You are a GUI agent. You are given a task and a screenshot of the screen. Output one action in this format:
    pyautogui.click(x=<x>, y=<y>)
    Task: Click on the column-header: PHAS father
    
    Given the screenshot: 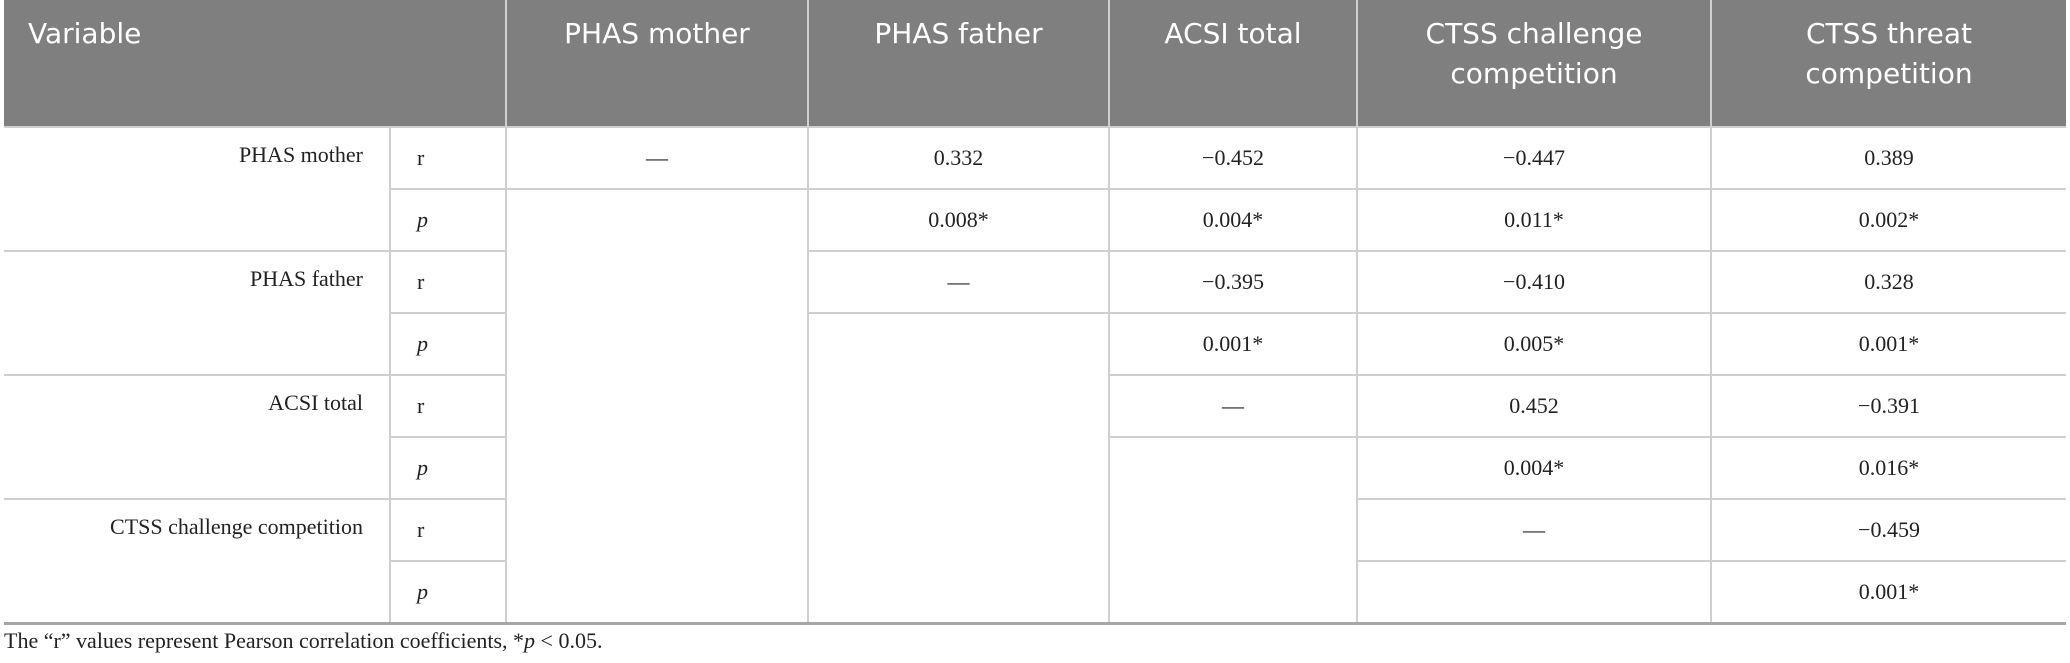 What is the action you would take?
    pyautogui.click(x=958, y=63)
    